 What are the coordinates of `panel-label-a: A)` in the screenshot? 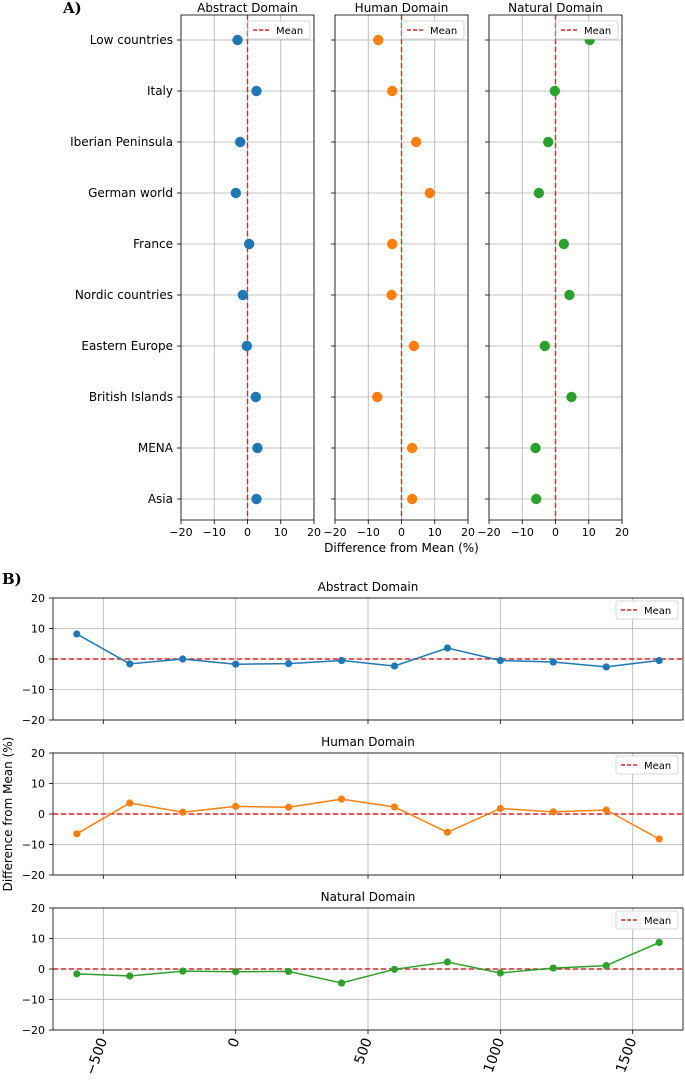 It's located at (72, 8).